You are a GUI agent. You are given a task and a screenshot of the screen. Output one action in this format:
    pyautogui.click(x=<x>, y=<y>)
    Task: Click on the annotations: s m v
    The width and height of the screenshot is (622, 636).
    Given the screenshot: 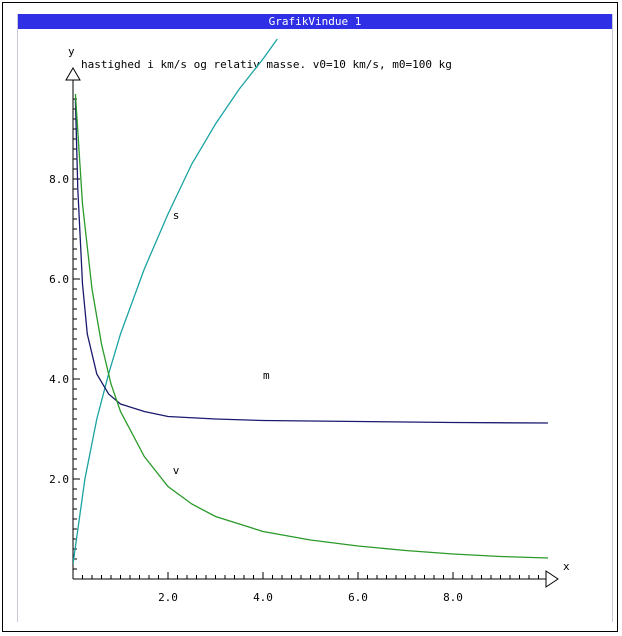 What is the action you would take?
    pyautogui.click(x=221, y=343)
    